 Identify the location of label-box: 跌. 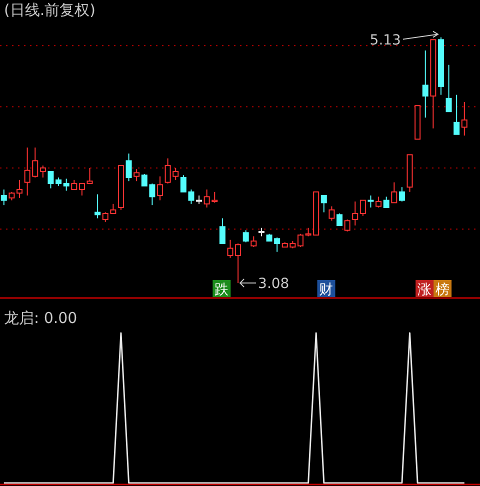
(221, 289).